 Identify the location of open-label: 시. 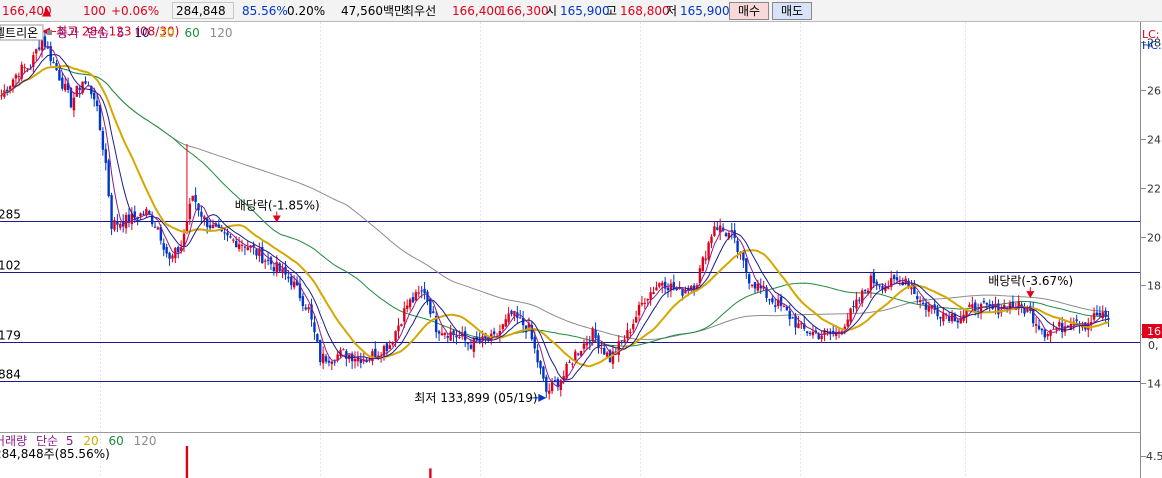
(552, 11).